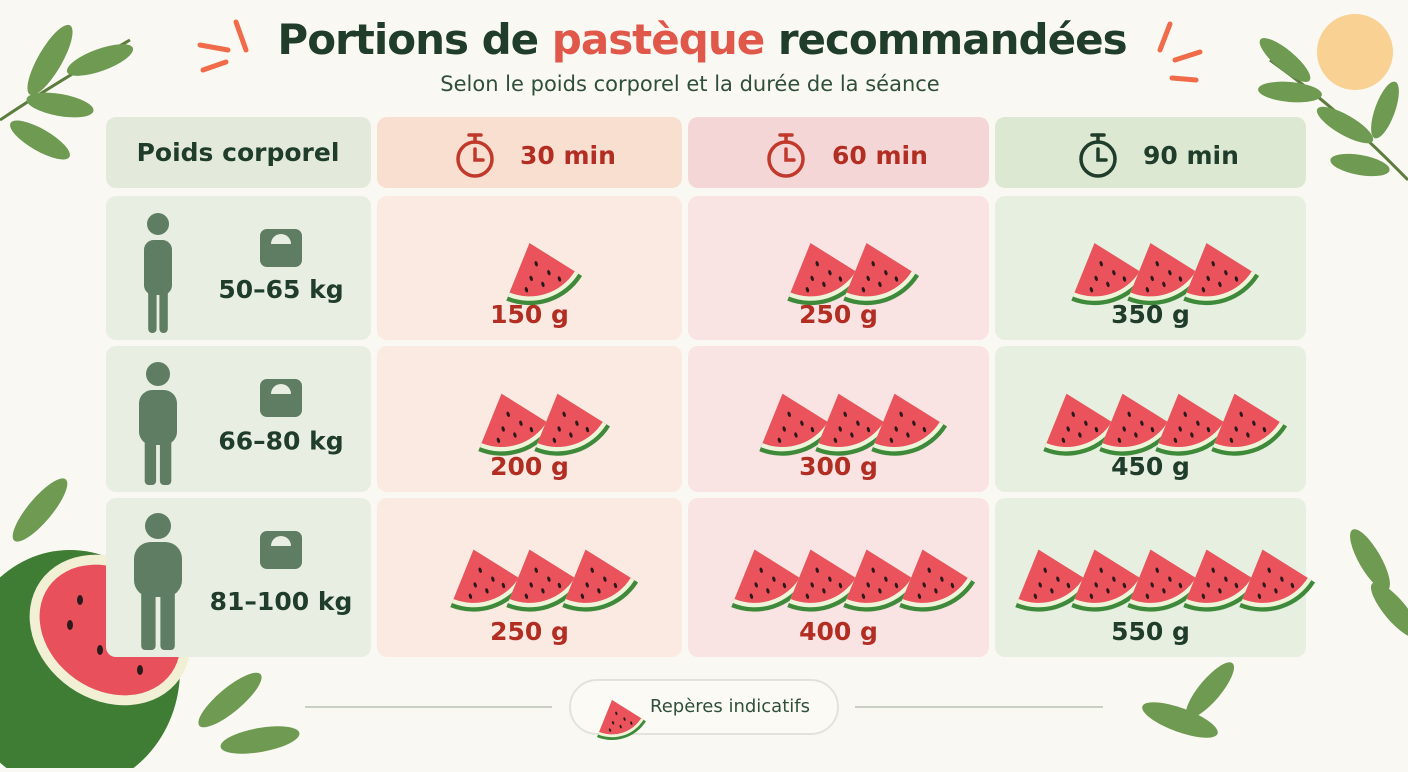  What do you see at coordinates (1333, 110) in the screenshot?
I see `leaves-top-right` at bounding box center [1333, 110].